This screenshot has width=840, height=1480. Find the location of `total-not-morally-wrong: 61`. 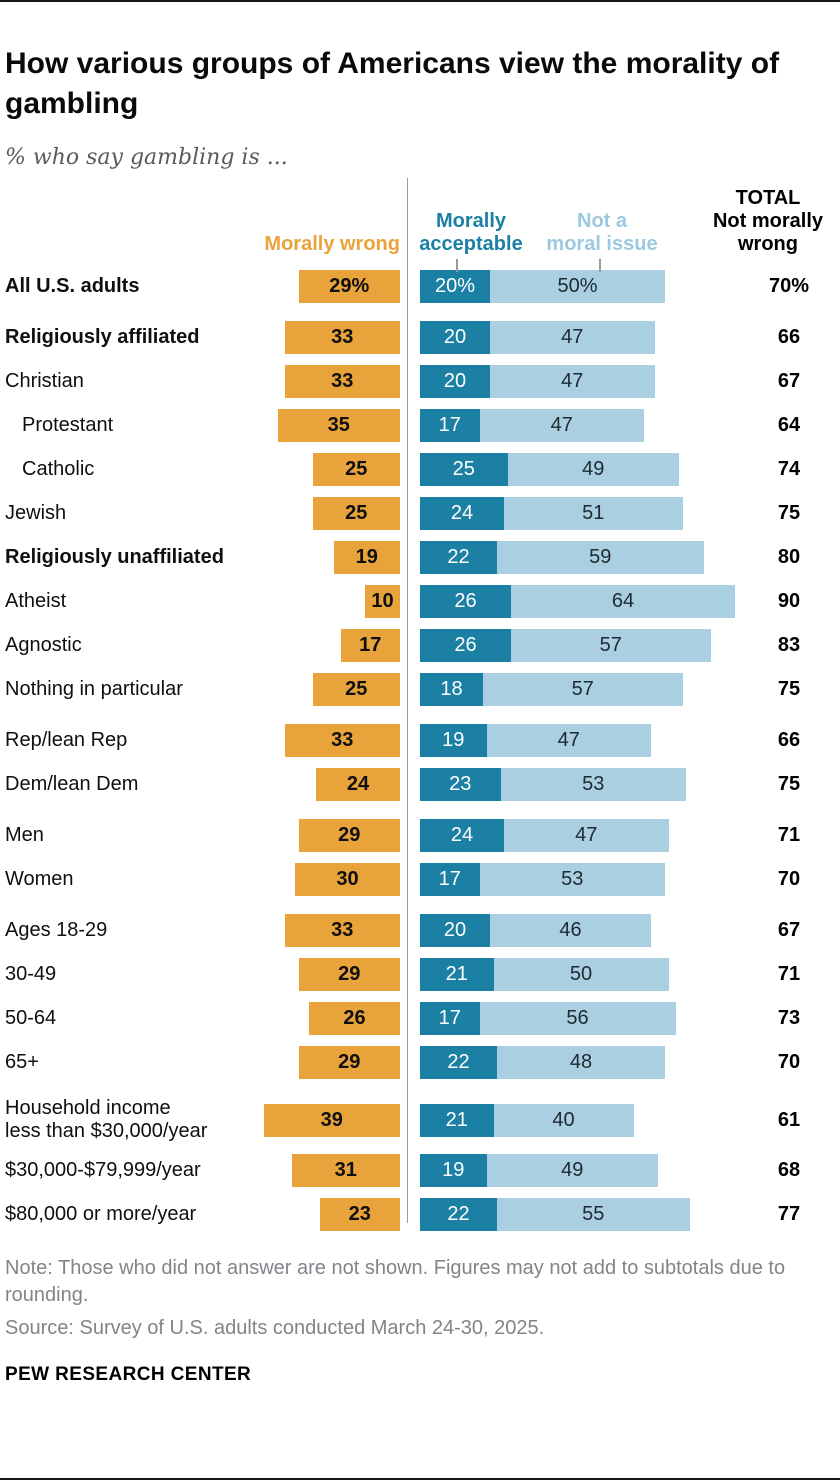

total-not-morally-wrong: 61 is located at coordinates (789, 1119).